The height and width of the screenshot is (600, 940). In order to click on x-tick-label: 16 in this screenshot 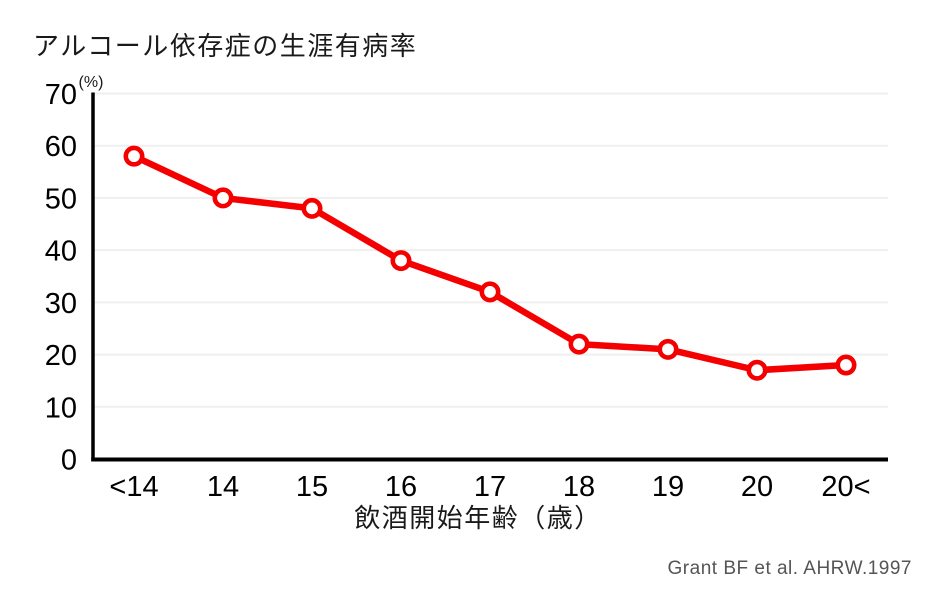, I will do `click(401, 487)`.